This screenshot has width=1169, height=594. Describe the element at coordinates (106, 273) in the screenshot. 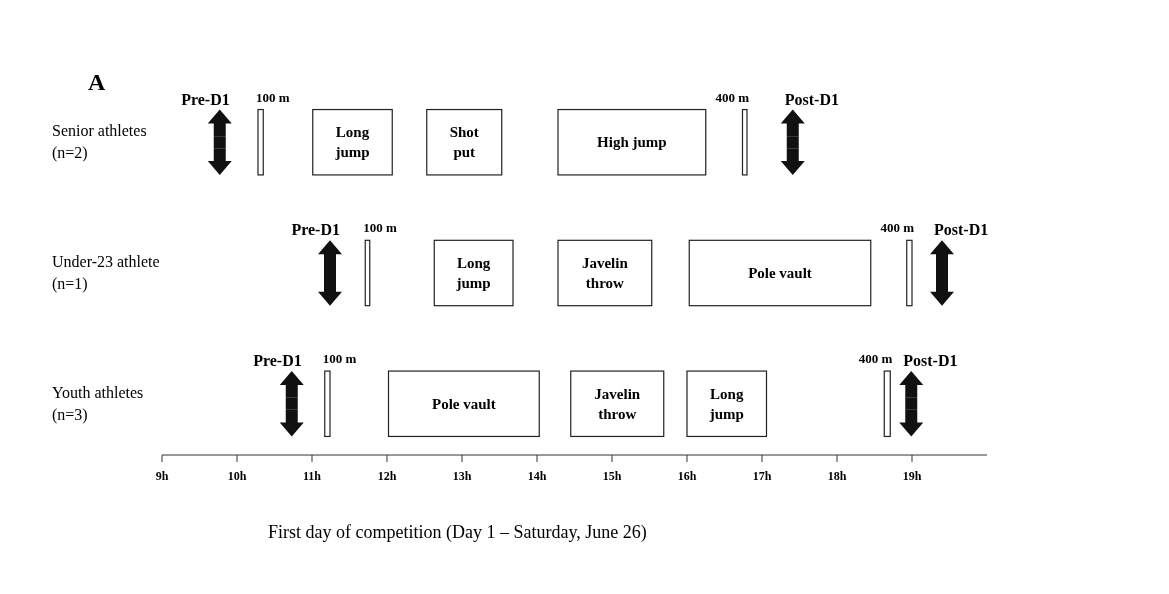

I see `y-tick-label: Under-23 athlete (n=1)` at that location.